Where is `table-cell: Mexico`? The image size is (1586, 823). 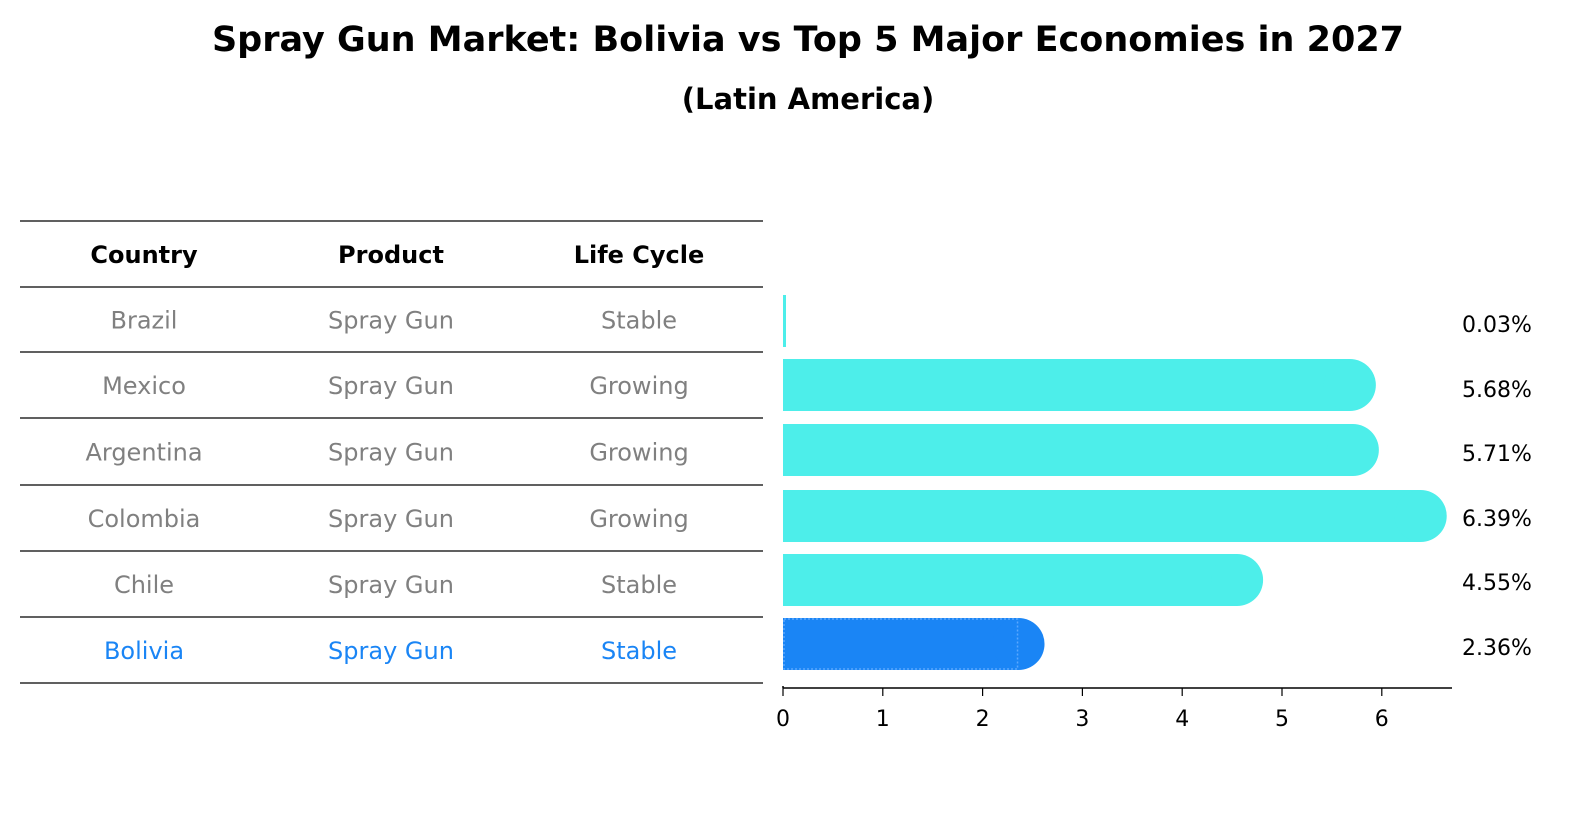
table-cell: Mexico is located at coordinates (144, 386).